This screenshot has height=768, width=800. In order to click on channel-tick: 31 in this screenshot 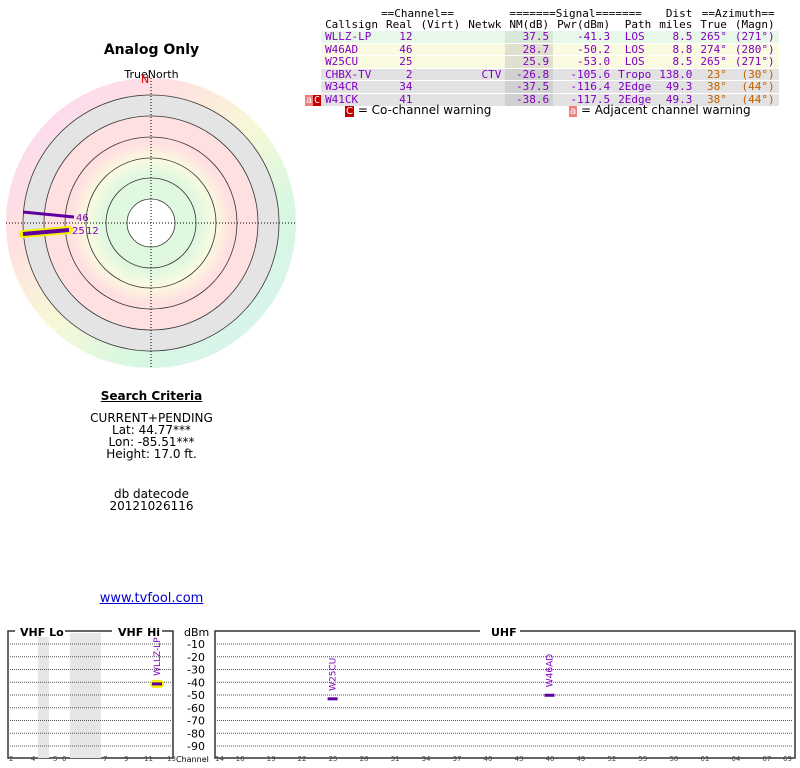, I will do `click(395, 759)`.